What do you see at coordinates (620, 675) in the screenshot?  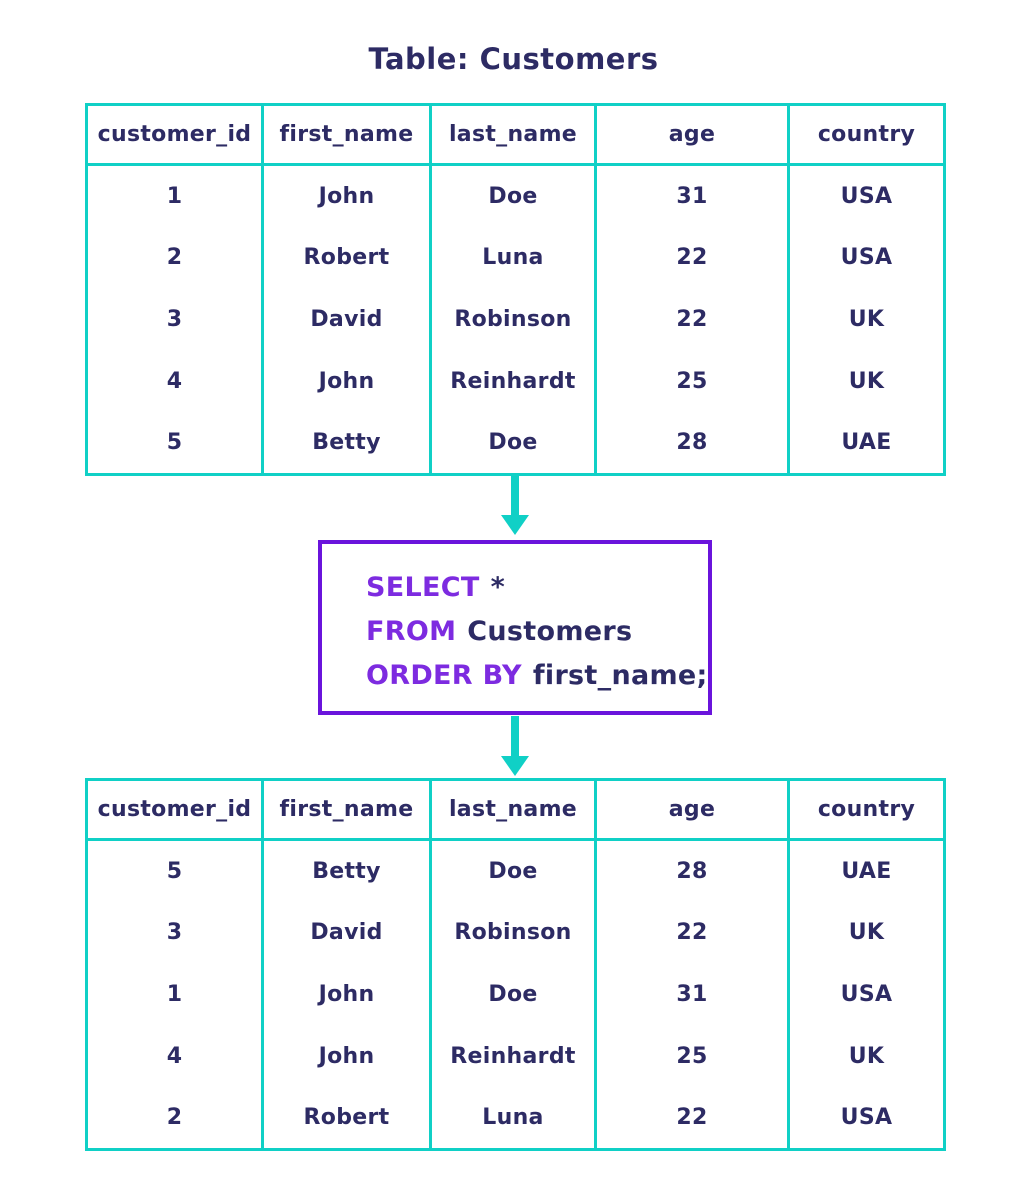 I see `sql-rest-orderby: first_name;` at bounding box center [620, 675].